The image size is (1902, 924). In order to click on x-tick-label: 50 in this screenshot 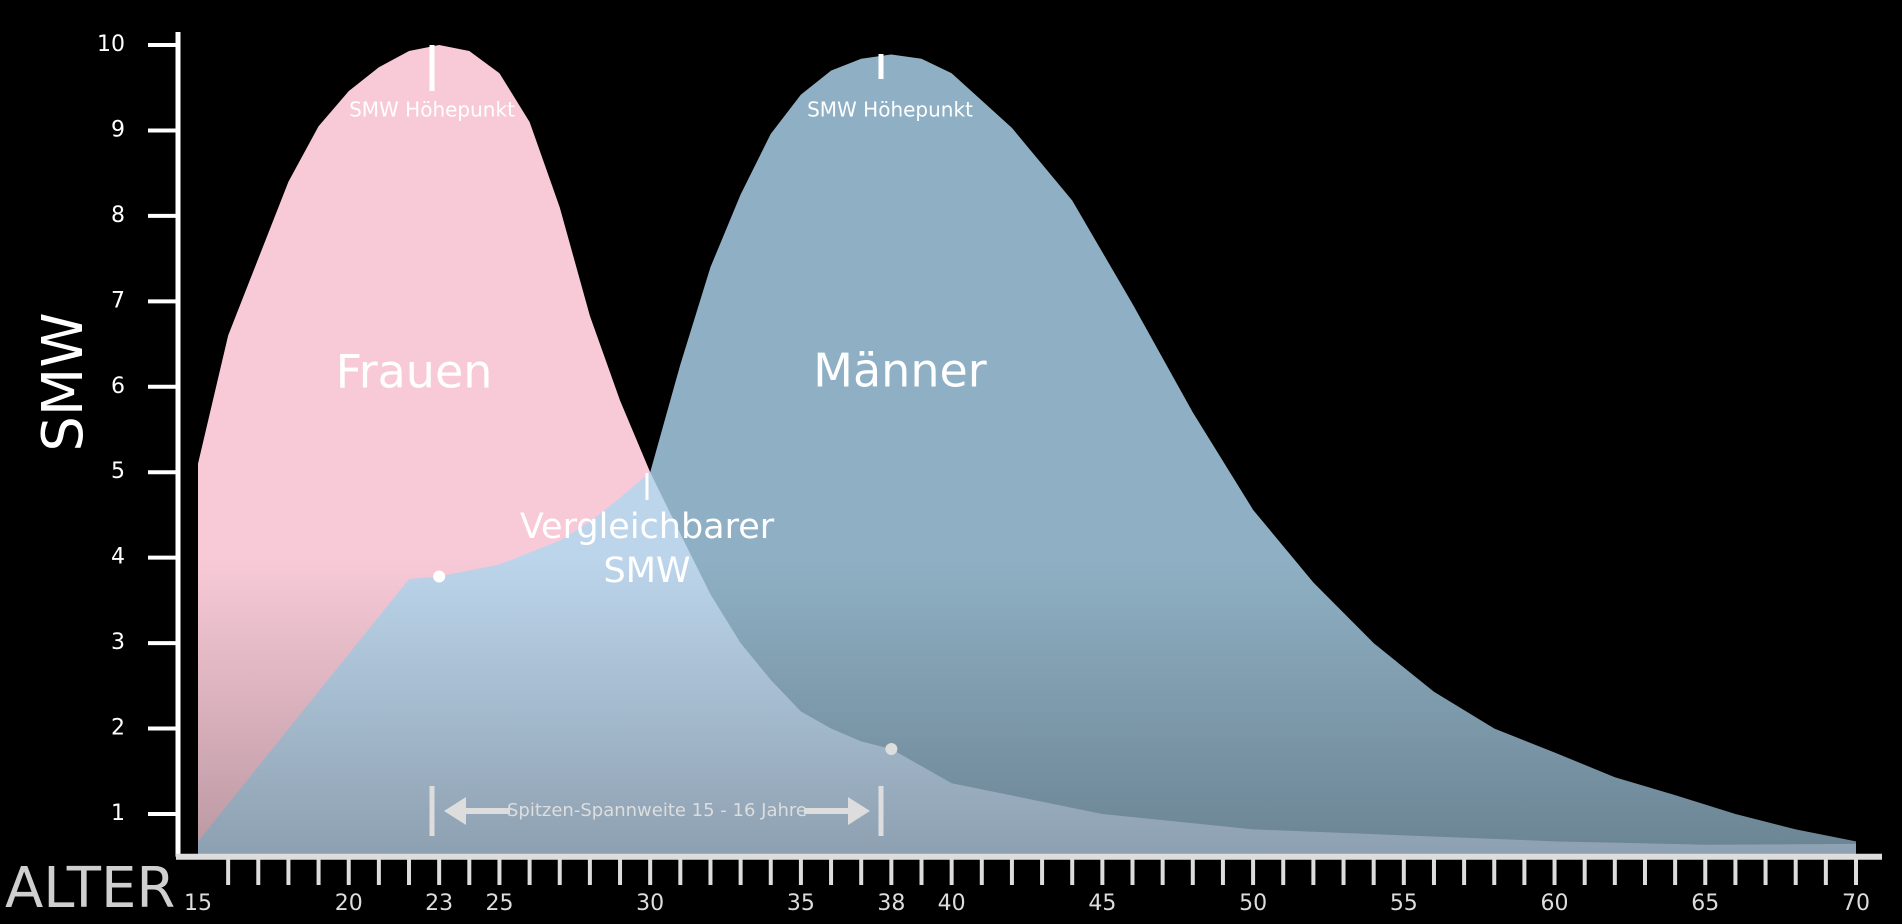, I will do `click(1253, 903)`.